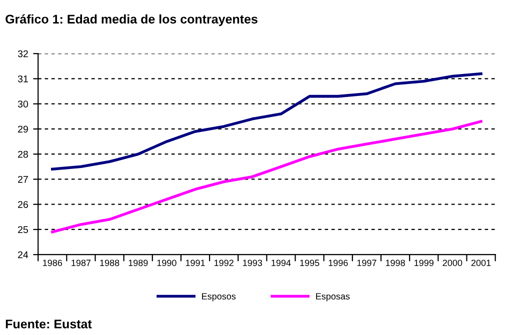  What do you see at coordinates (310, 263) in the screenshot?
I see `x-tick-label: 1995` at bounding box center [310, 263].